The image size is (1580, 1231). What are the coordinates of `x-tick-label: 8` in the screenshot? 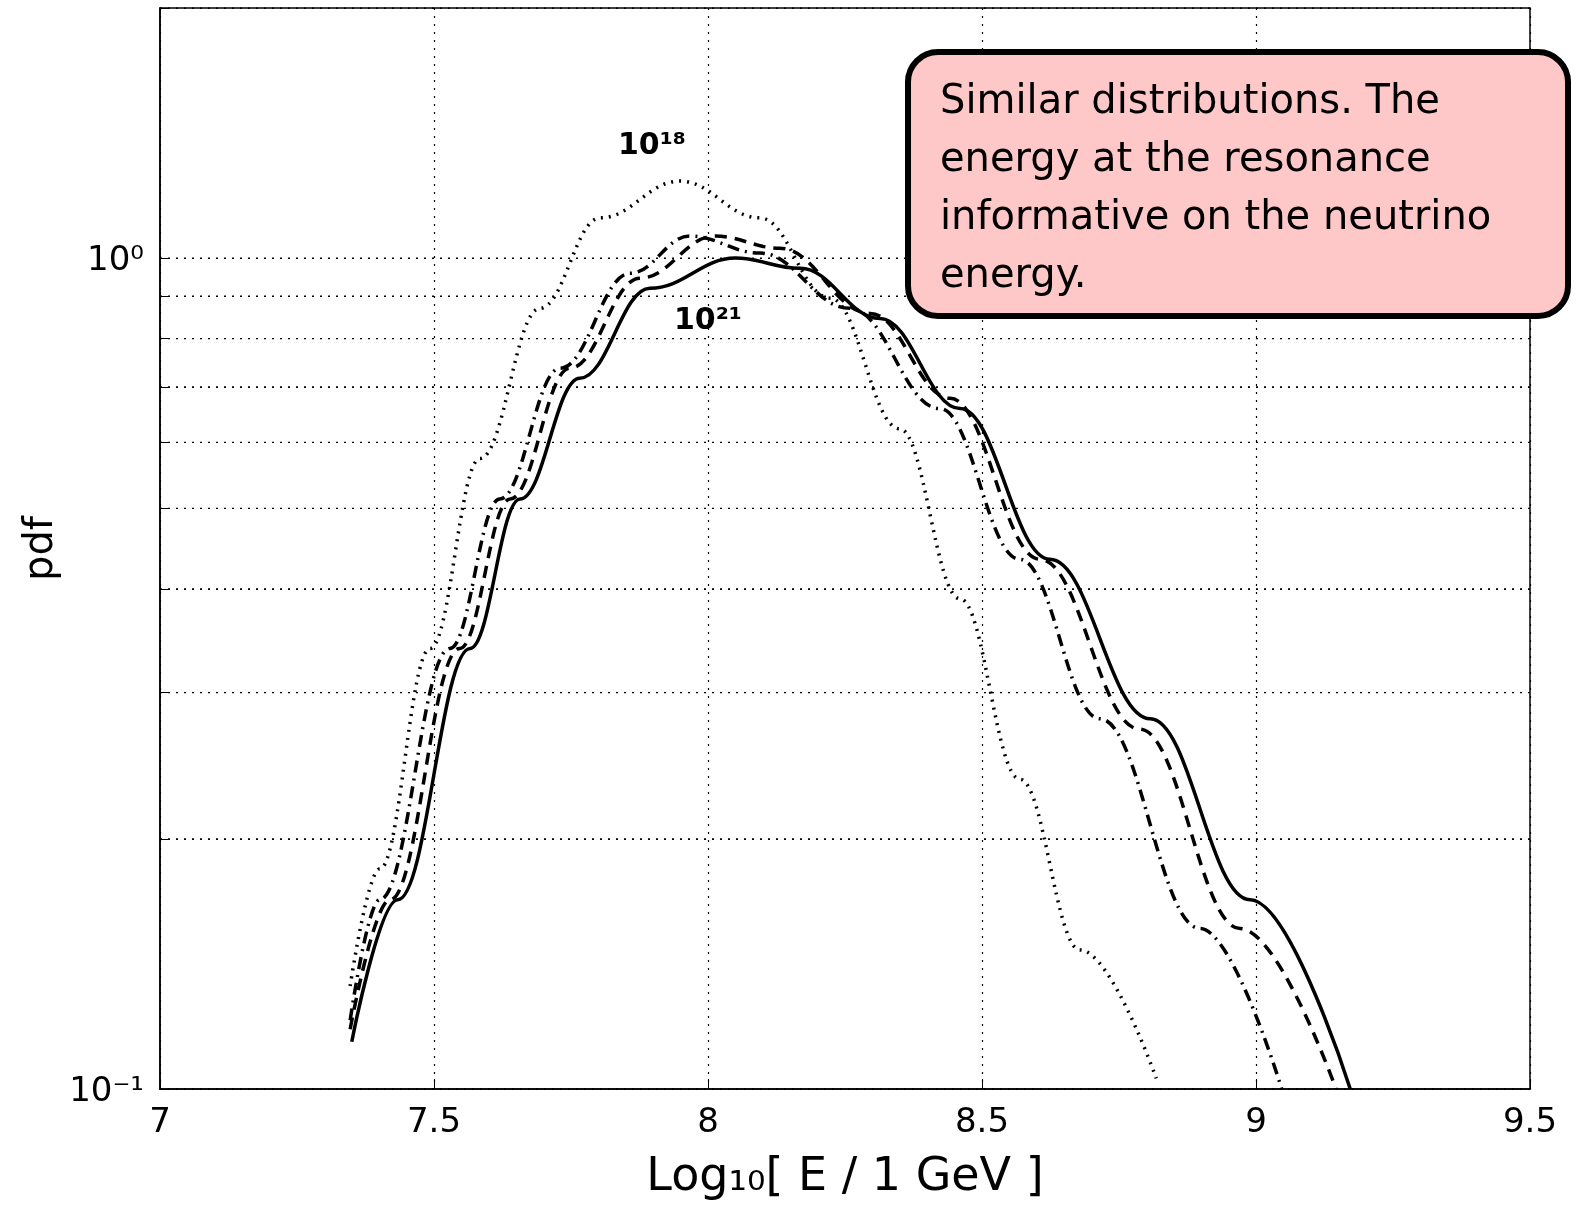 It's located at (708, 1120).